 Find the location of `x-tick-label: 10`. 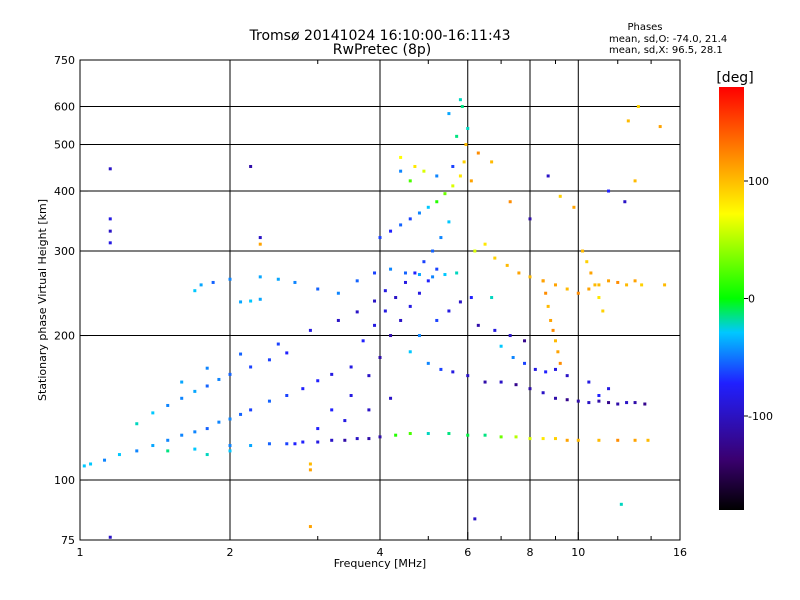

x-tick-label: 10 is located at coordinates (578, 552).